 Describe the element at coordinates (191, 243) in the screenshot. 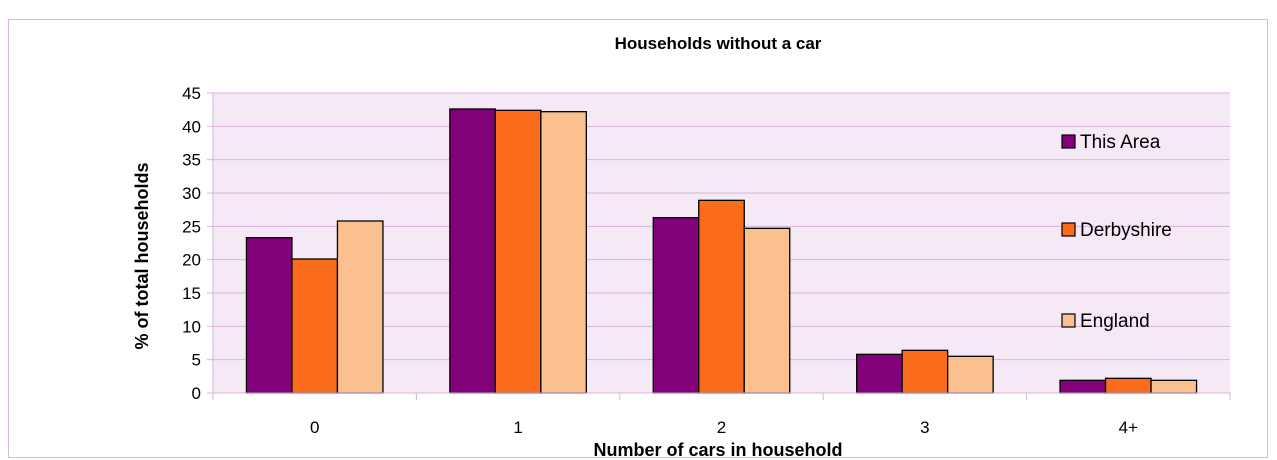

I see `y-tick-labels: 0 5 10 15 20 25 30 35 40 45` at that location.